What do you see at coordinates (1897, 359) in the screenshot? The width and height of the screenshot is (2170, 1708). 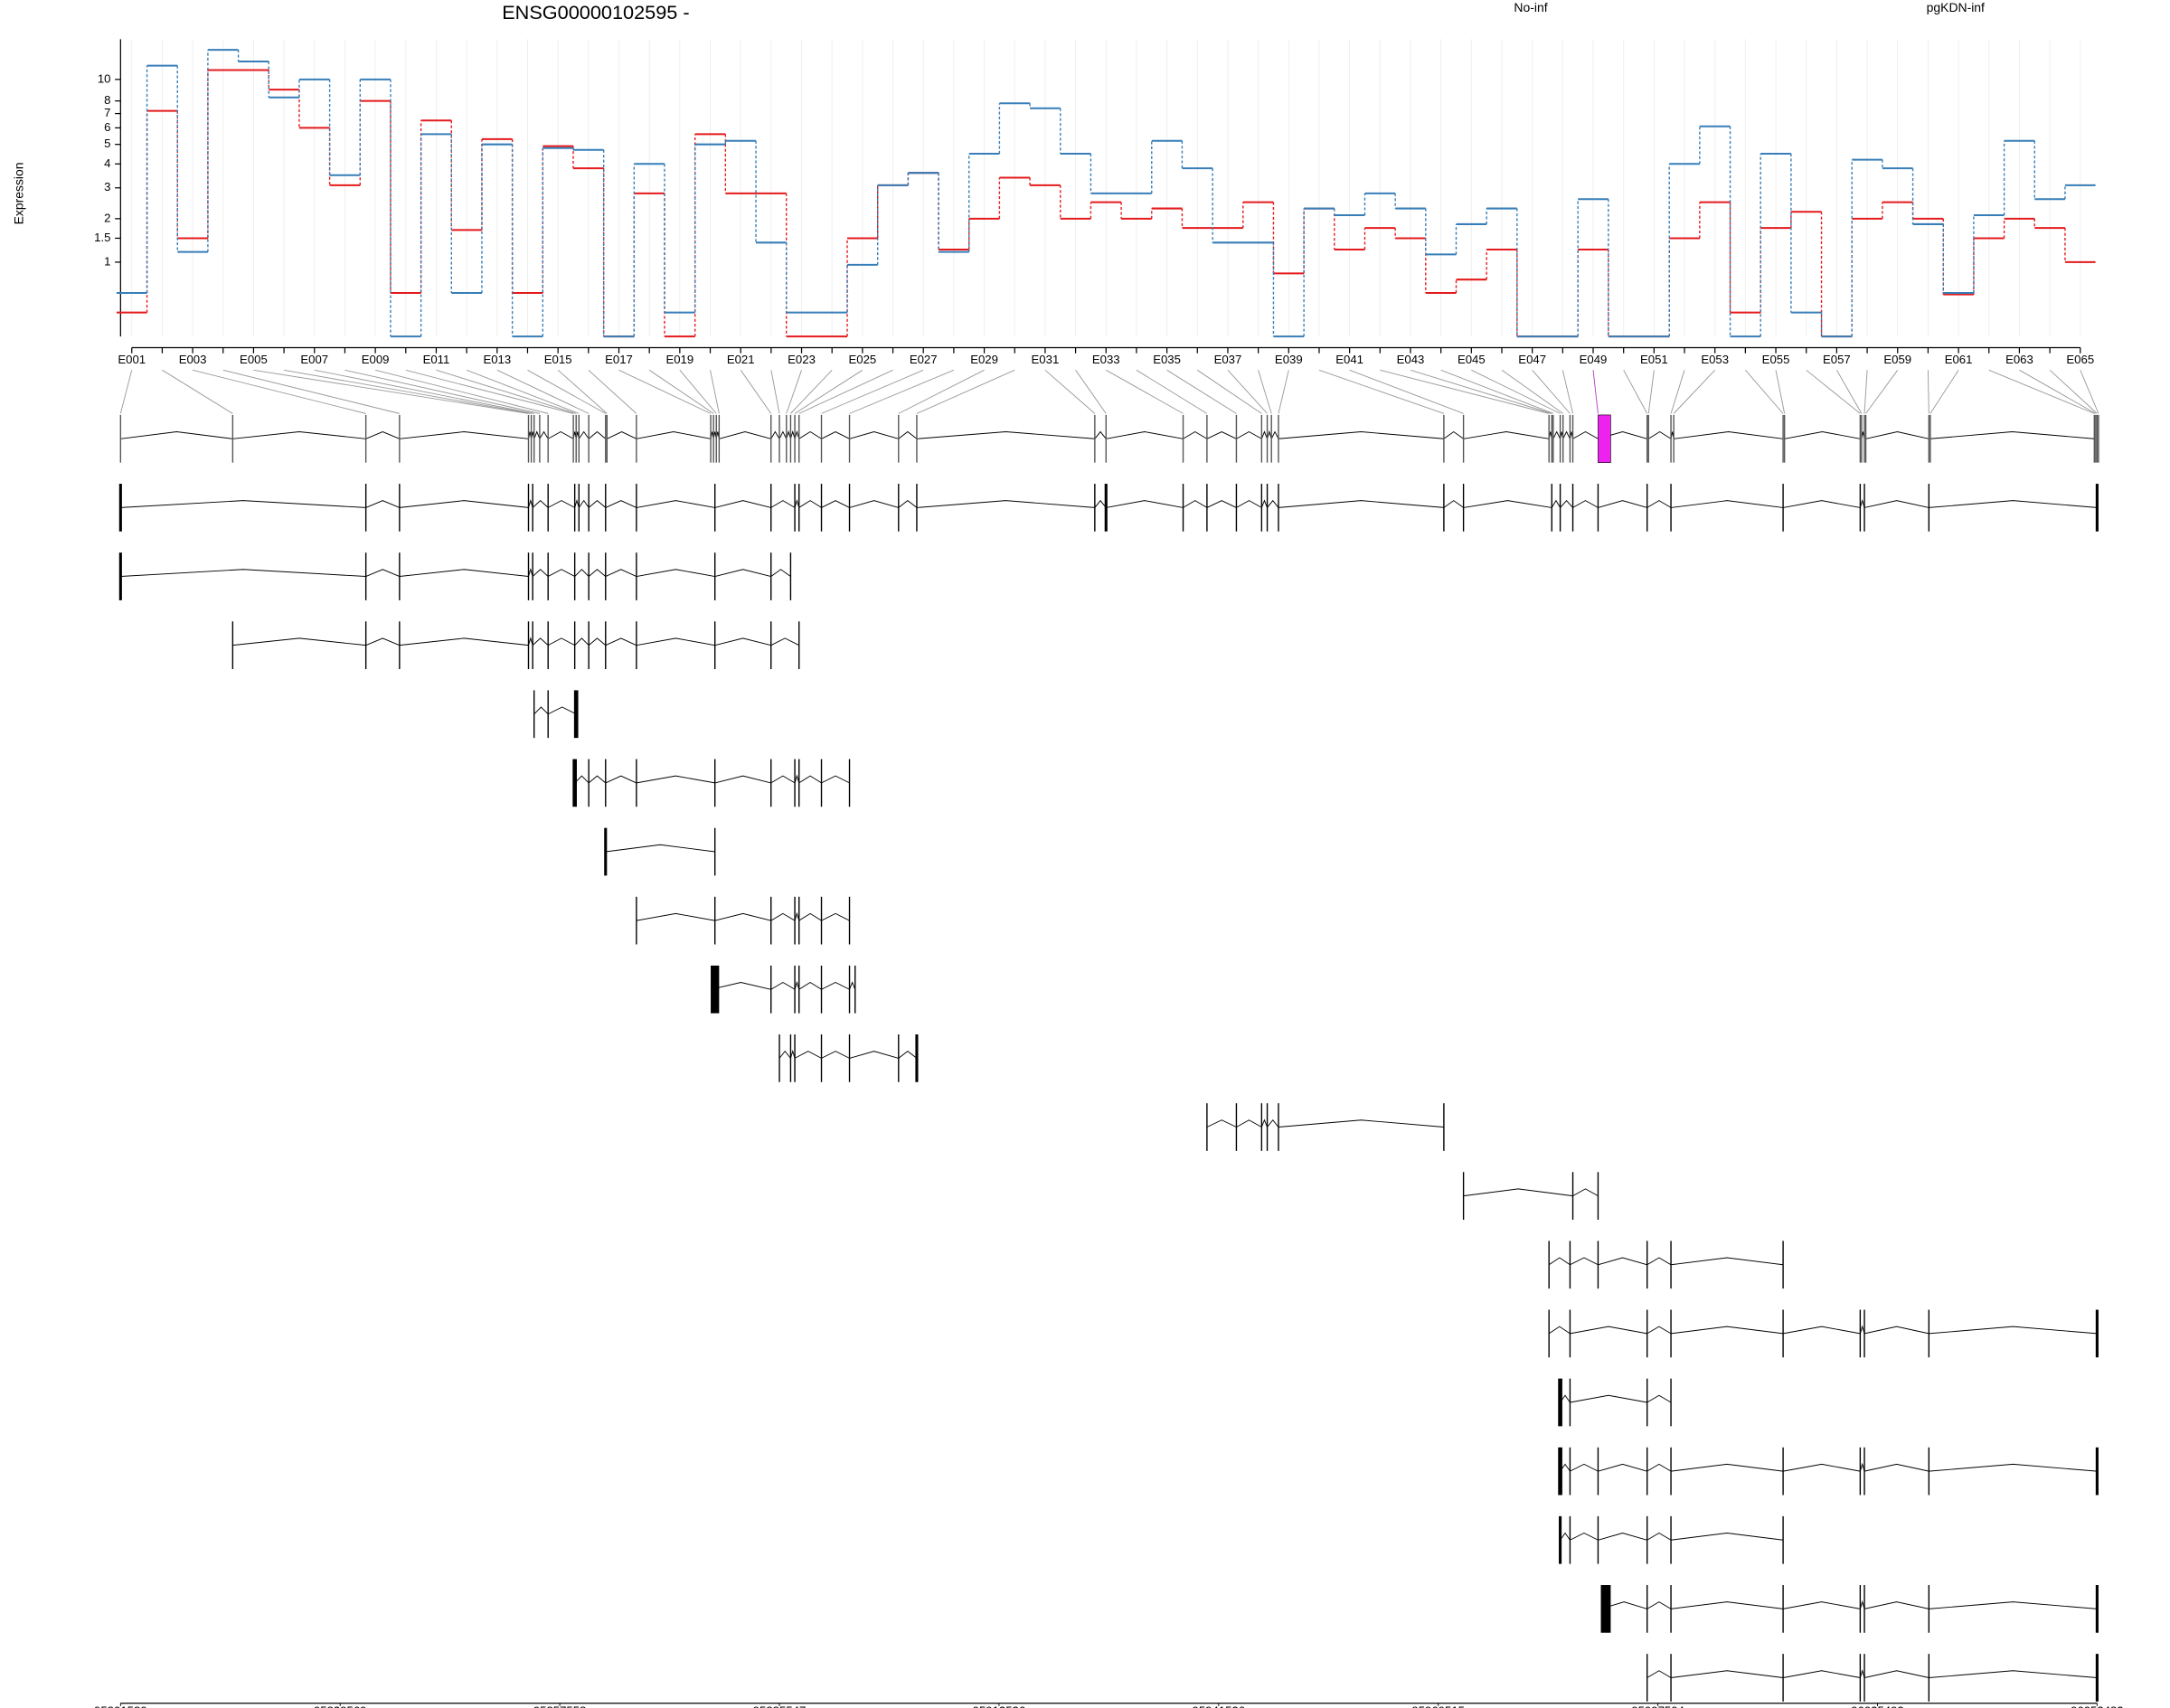 I see `x-tick-label: E059` at bounding box center [1897, 359].